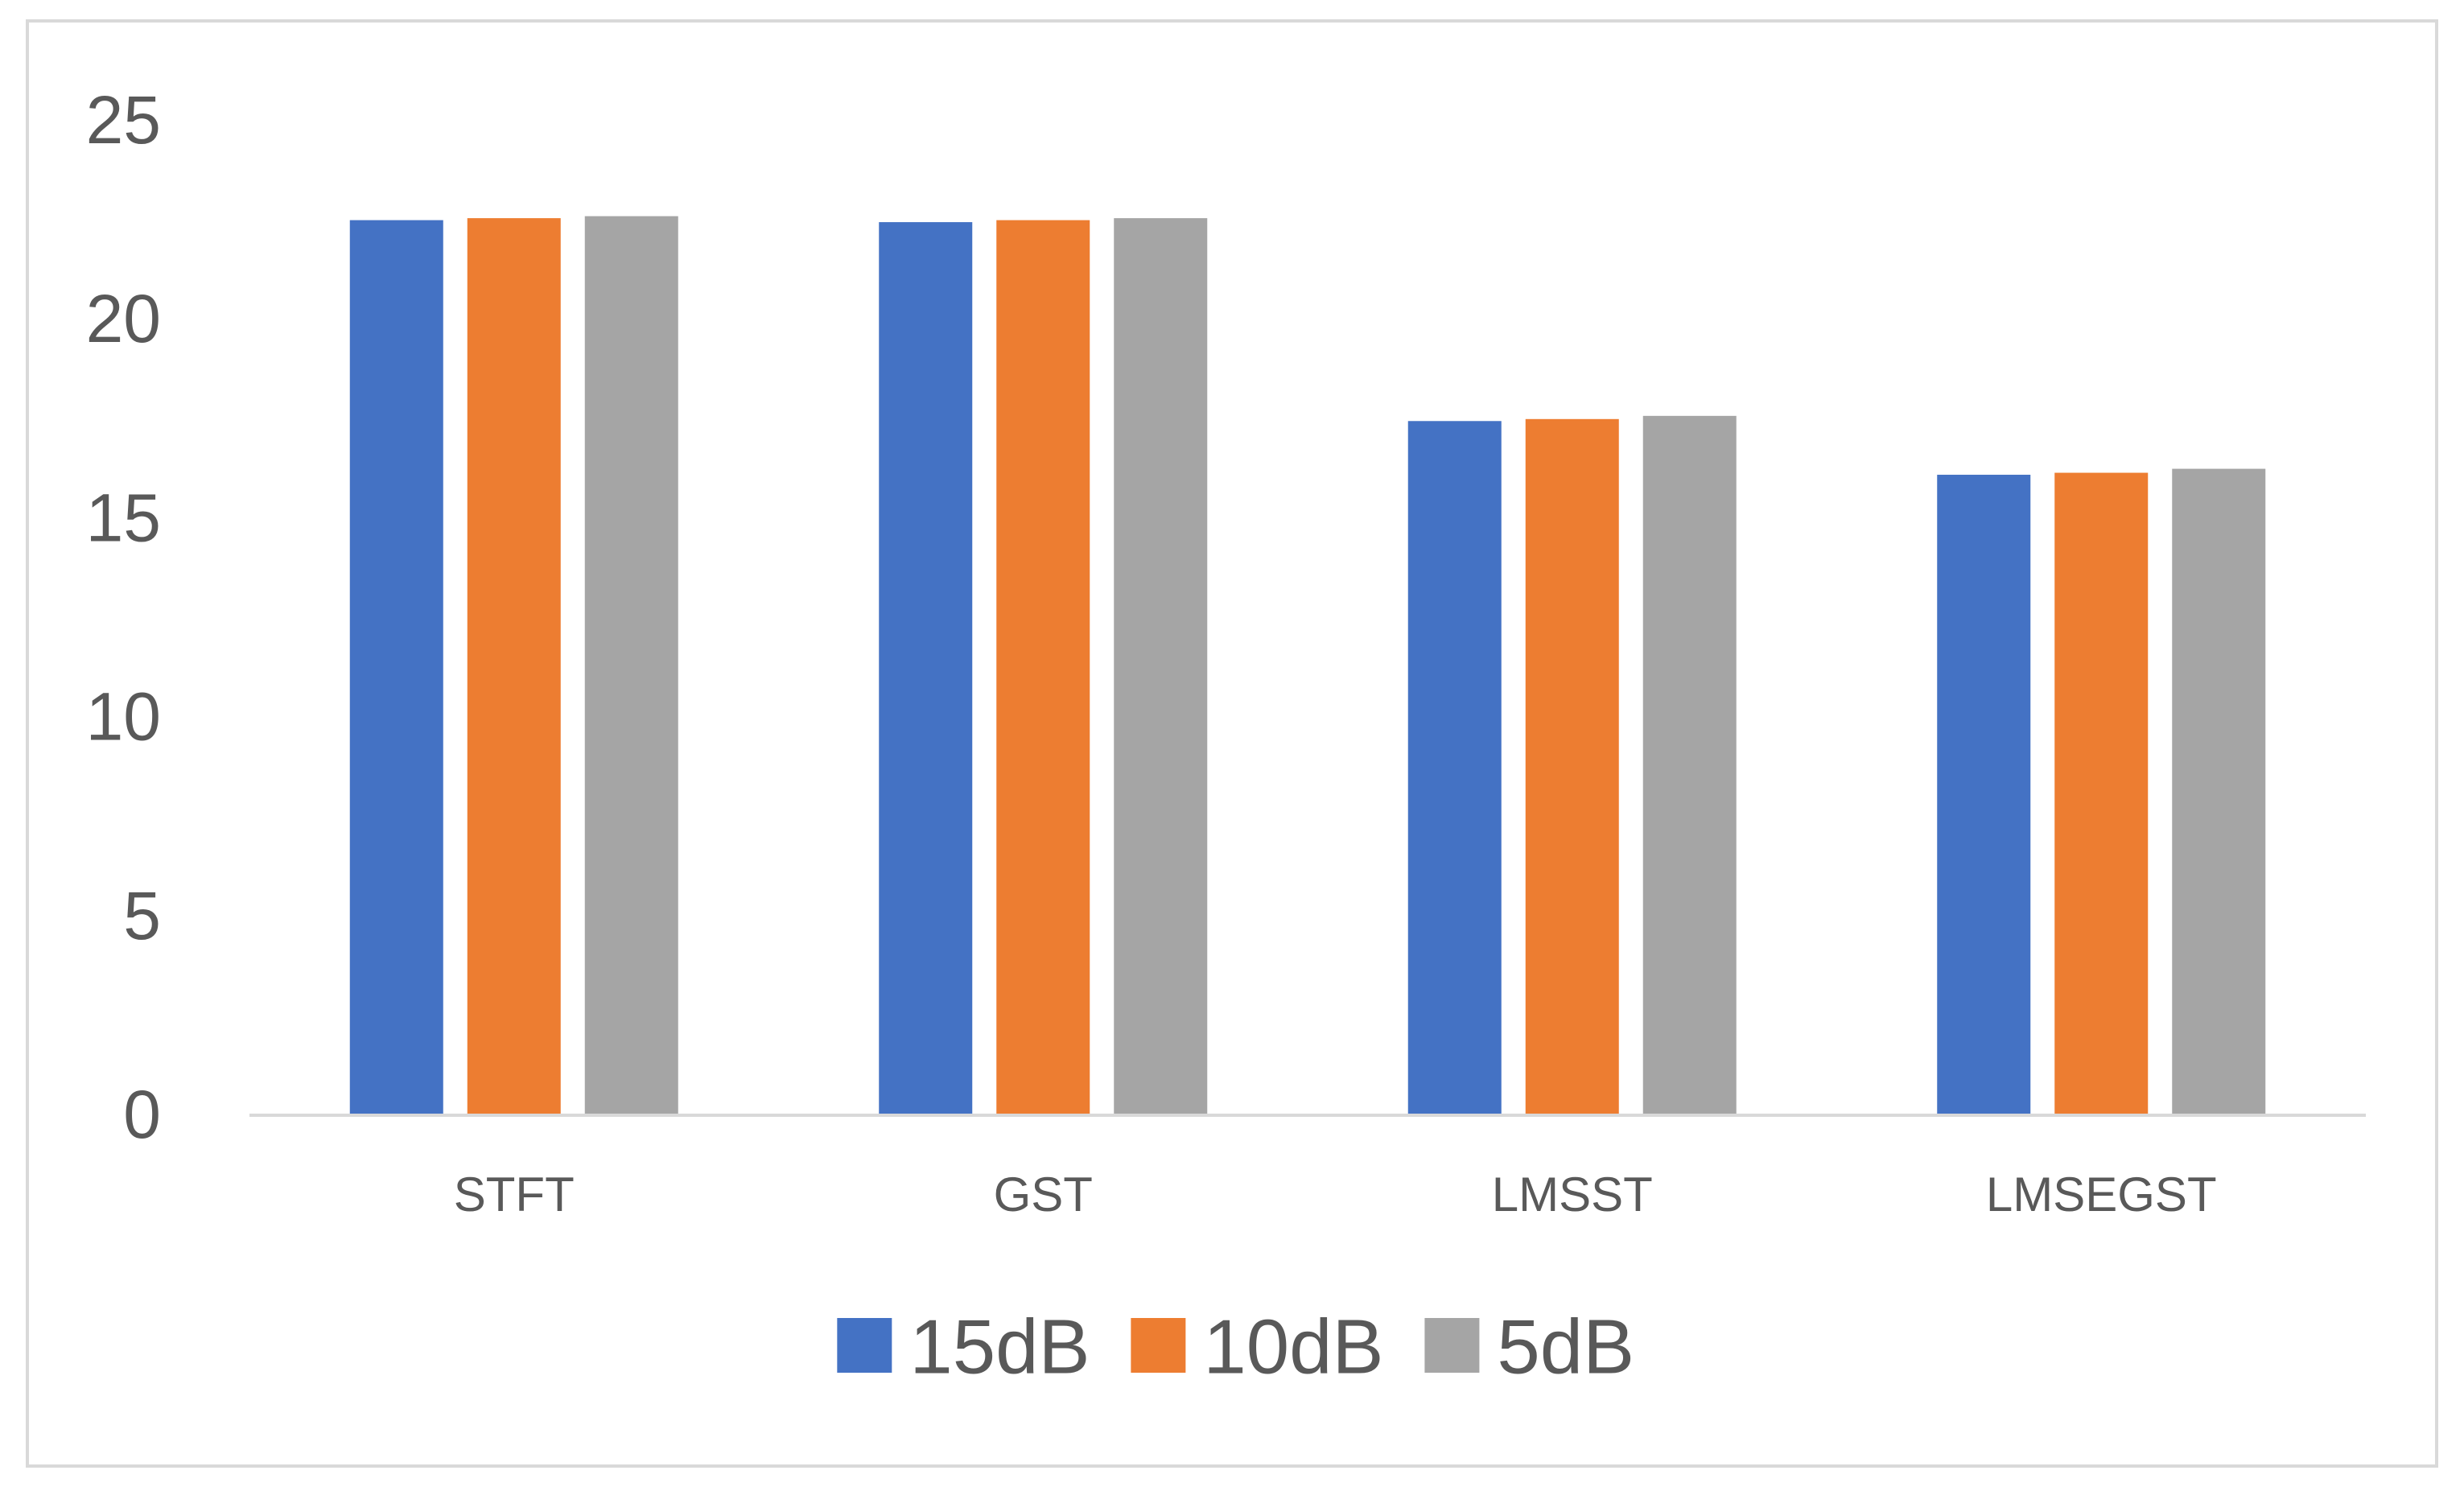  Describe the element at coordinates (514, 667) in the screenshot. I see `bar-10dB-STFT` at that location.